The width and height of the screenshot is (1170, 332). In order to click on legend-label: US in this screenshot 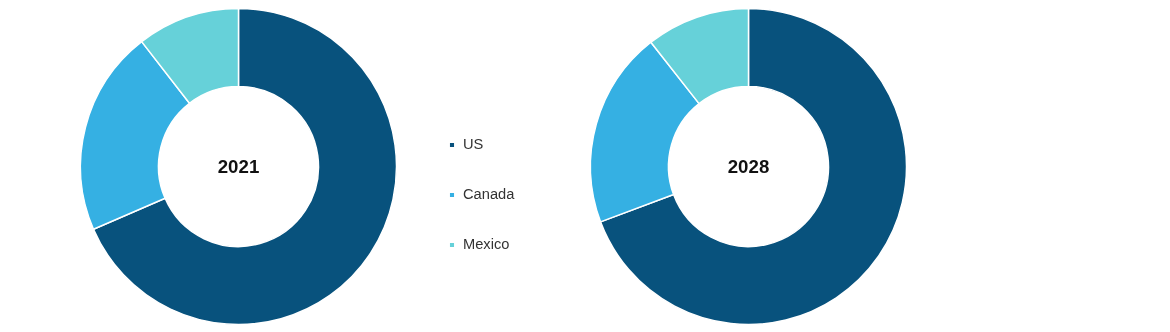, I will do `click(473, 144)`.